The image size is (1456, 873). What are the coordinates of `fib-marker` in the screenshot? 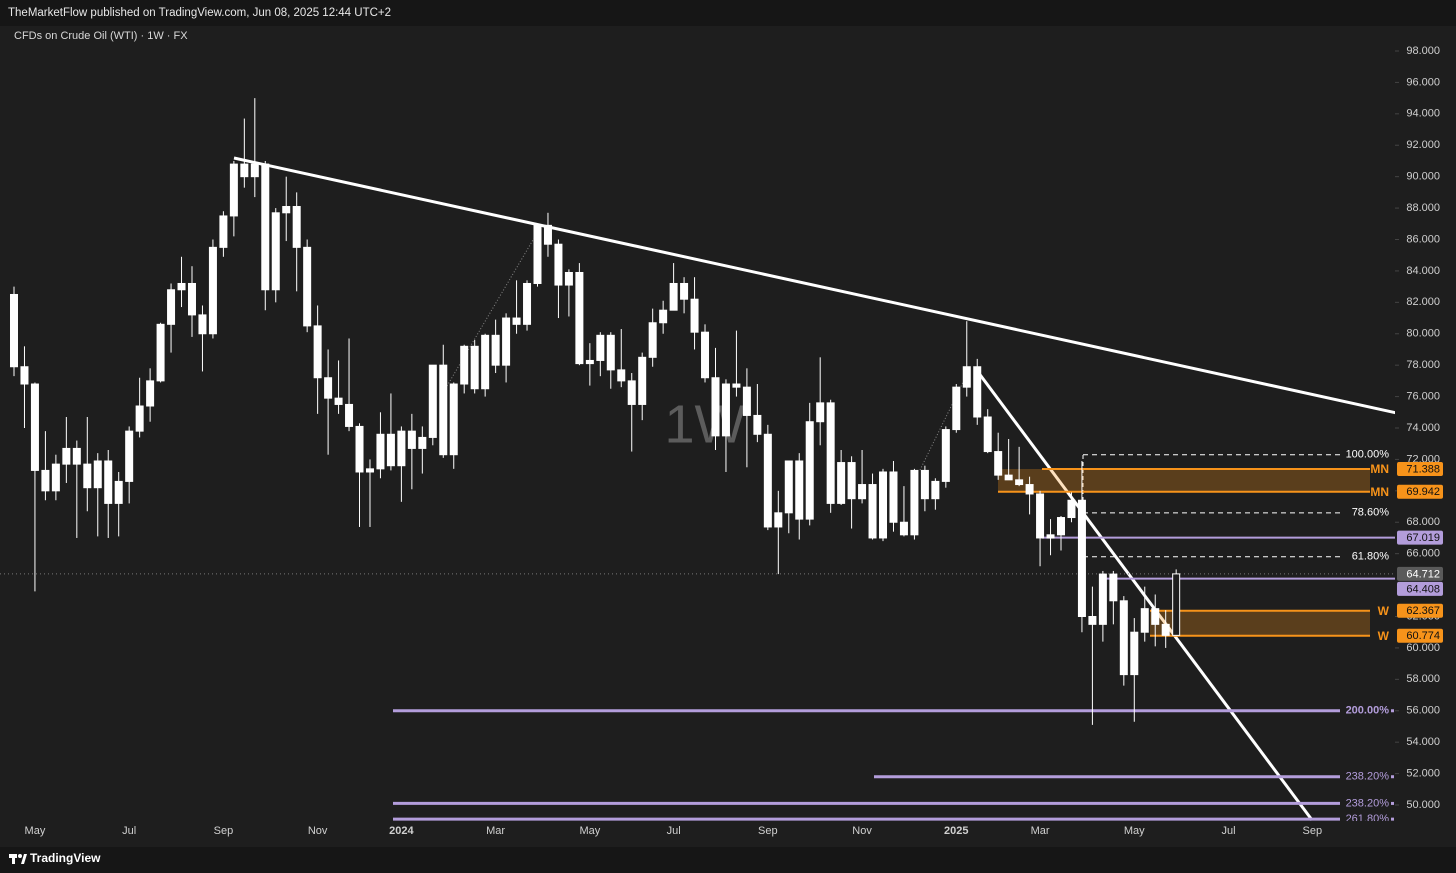 It's located at (1392, 777).